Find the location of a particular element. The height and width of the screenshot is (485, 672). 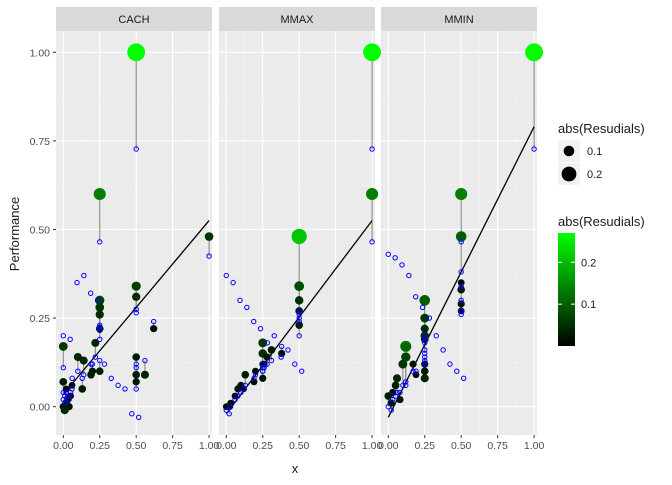

facet-label-mmax: MMAX is located at coordinates (298, 20).